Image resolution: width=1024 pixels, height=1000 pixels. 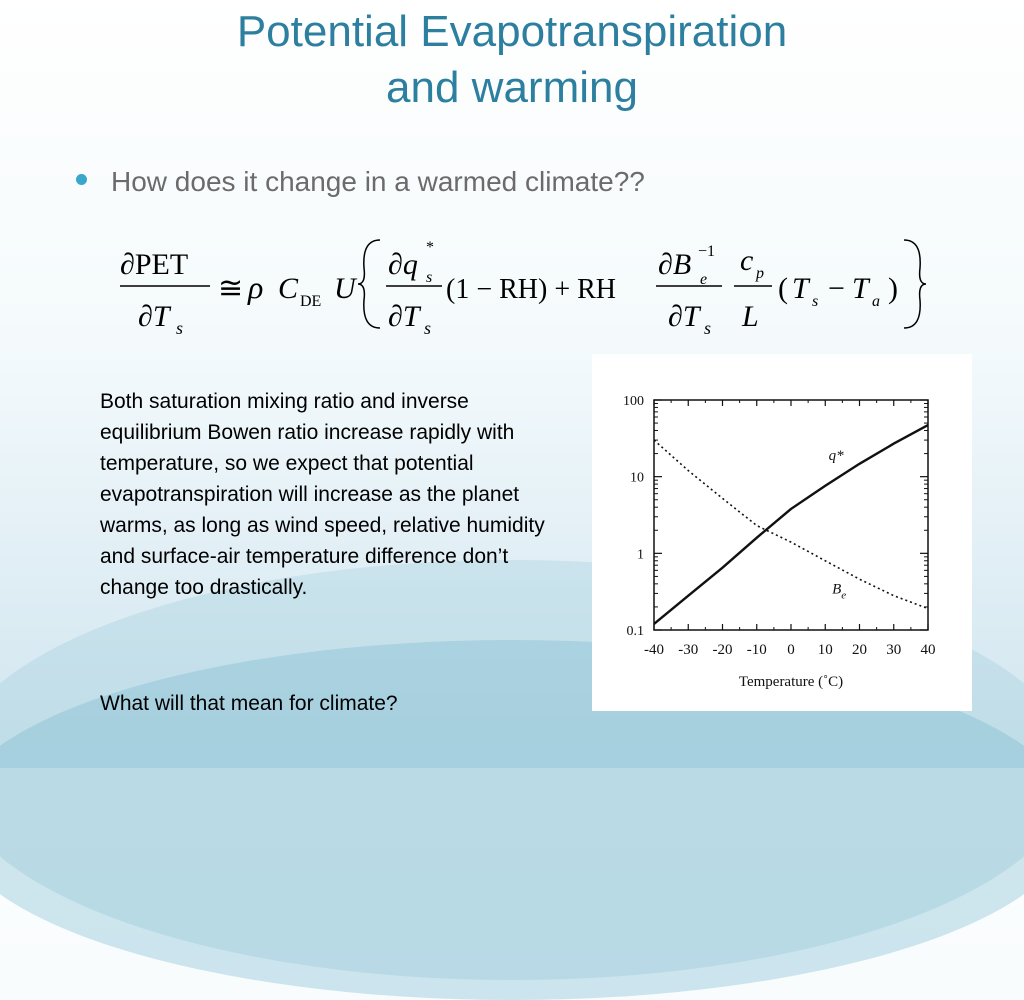 What do you see at coordinates (707, 328) in the screenshot?
I see `dt2-subscript: s` at bounding box center [707, 328].